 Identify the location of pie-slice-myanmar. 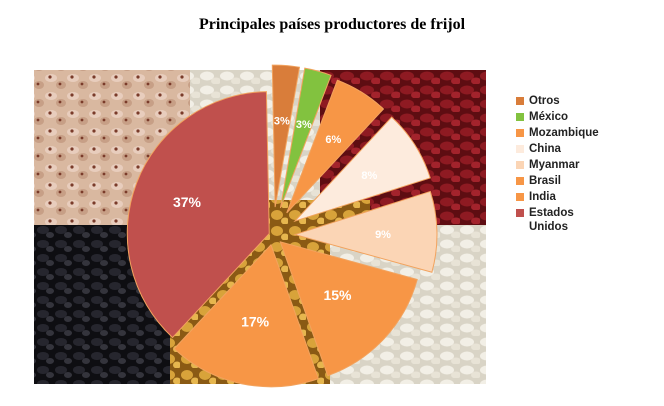
(365, 231).